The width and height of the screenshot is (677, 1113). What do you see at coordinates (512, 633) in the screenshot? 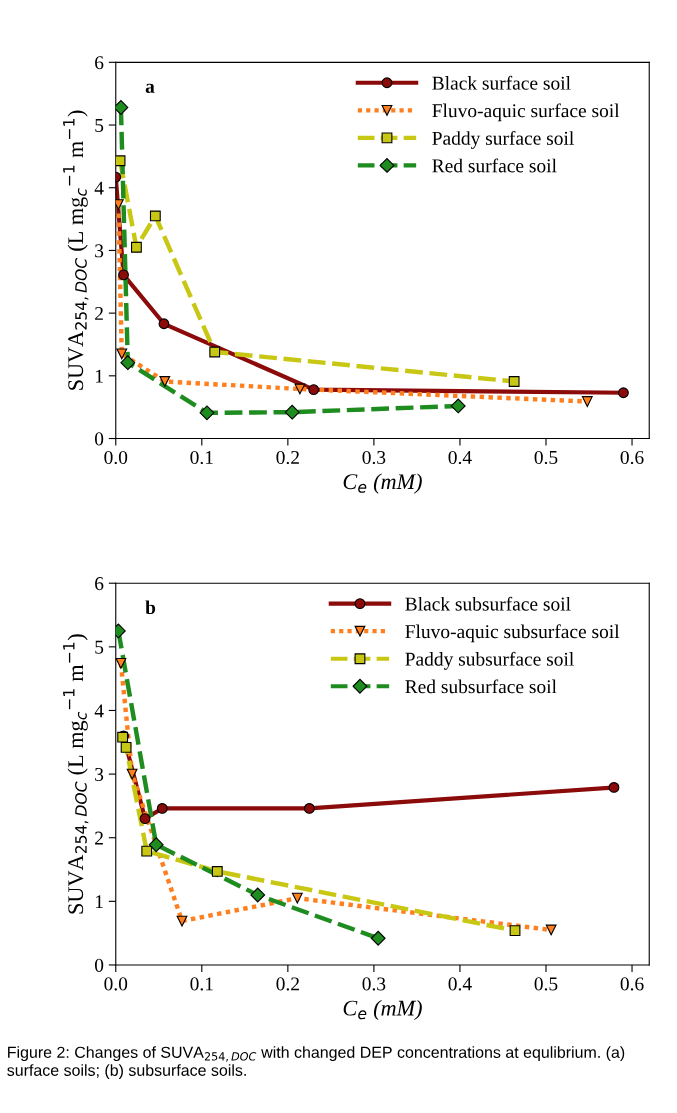
I see `legend-label: Fluvo-aquic subsurface soil` at bounding box center [512, 633].